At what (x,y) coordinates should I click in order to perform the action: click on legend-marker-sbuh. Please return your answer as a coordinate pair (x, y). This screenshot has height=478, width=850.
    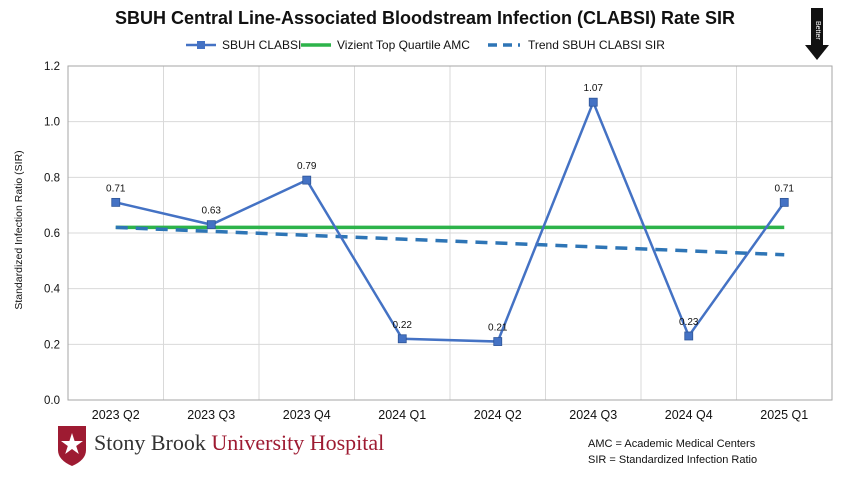
    Looking at the image, I should click on (201, 45).